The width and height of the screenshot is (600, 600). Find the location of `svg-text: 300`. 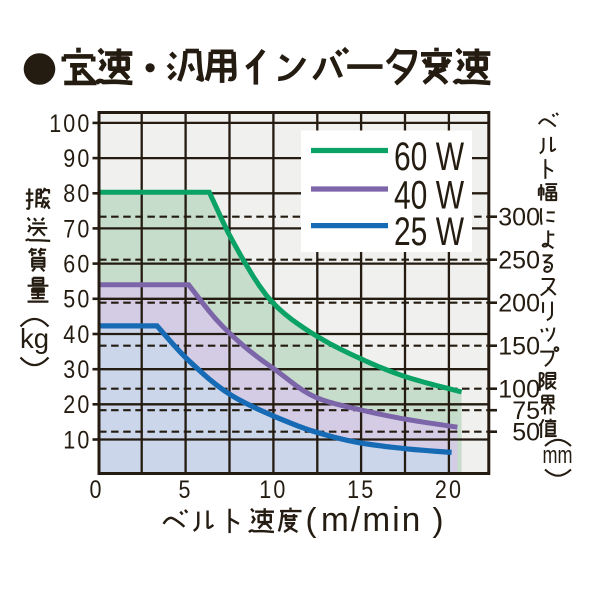

svg-text: 300 is located at coordinates (519, 218).